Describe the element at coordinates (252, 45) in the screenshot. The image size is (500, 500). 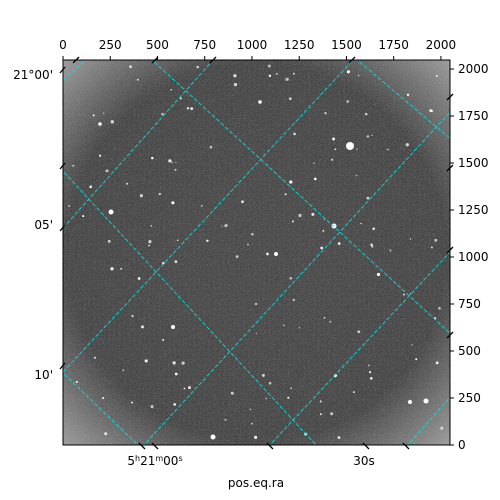
I see `top-tick-label: 1000` at that location.